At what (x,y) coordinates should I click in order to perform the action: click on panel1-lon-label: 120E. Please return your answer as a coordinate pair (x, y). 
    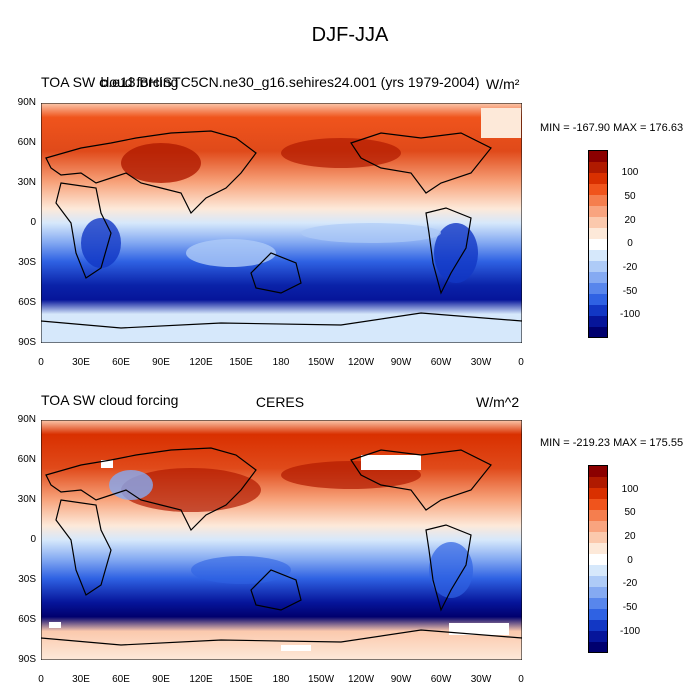
    Looking at the image, I should click on (201, 362).